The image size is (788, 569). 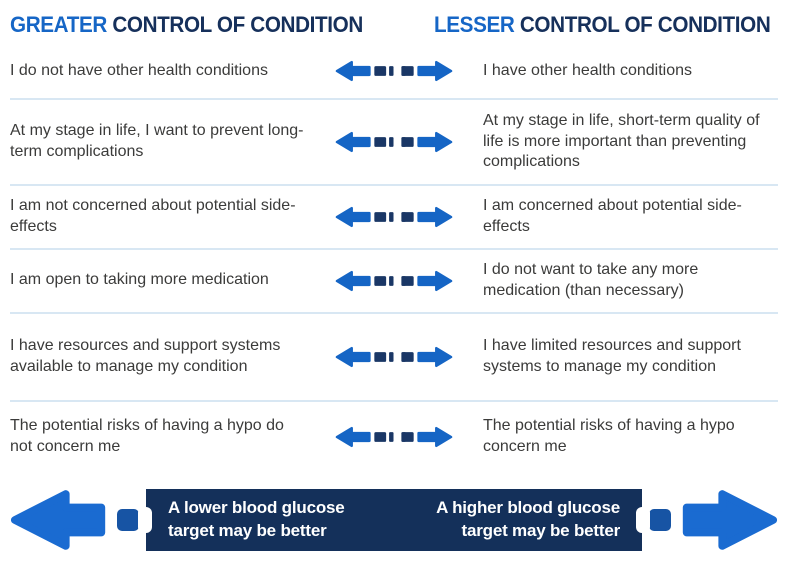 I want to click on greater-rest: CONTROL OF CONDITION, so click(x=237, y=24).